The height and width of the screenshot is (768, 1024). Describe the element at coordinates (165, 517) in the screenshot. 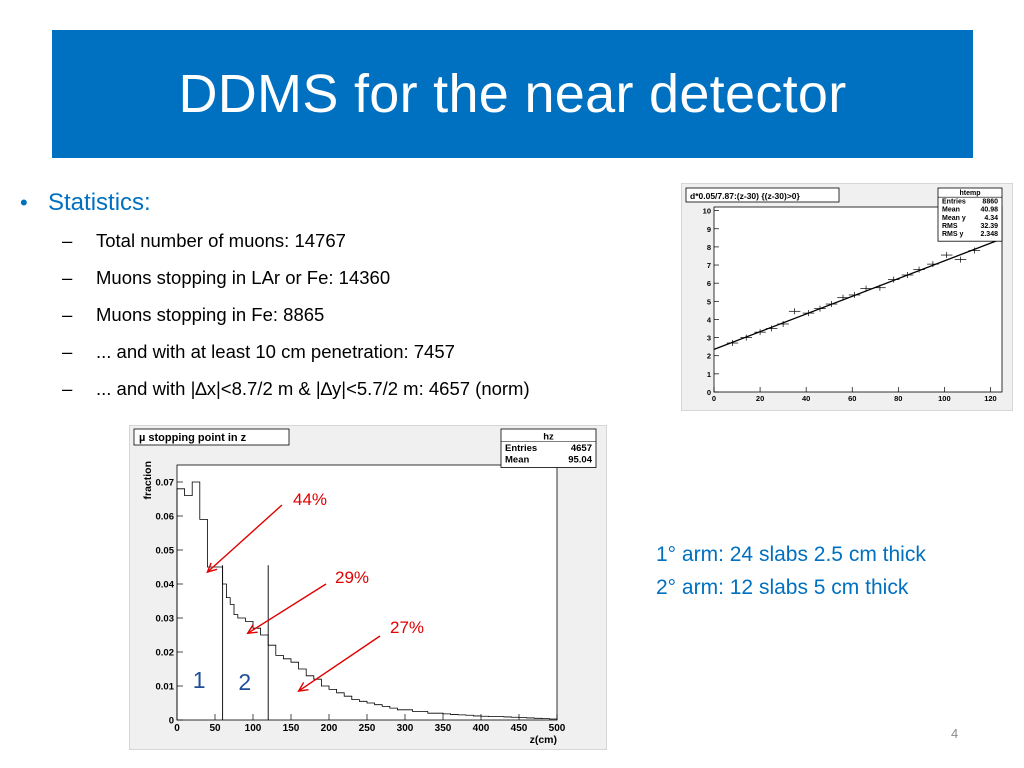

I see `y-tick-label: 0.06` at that location.